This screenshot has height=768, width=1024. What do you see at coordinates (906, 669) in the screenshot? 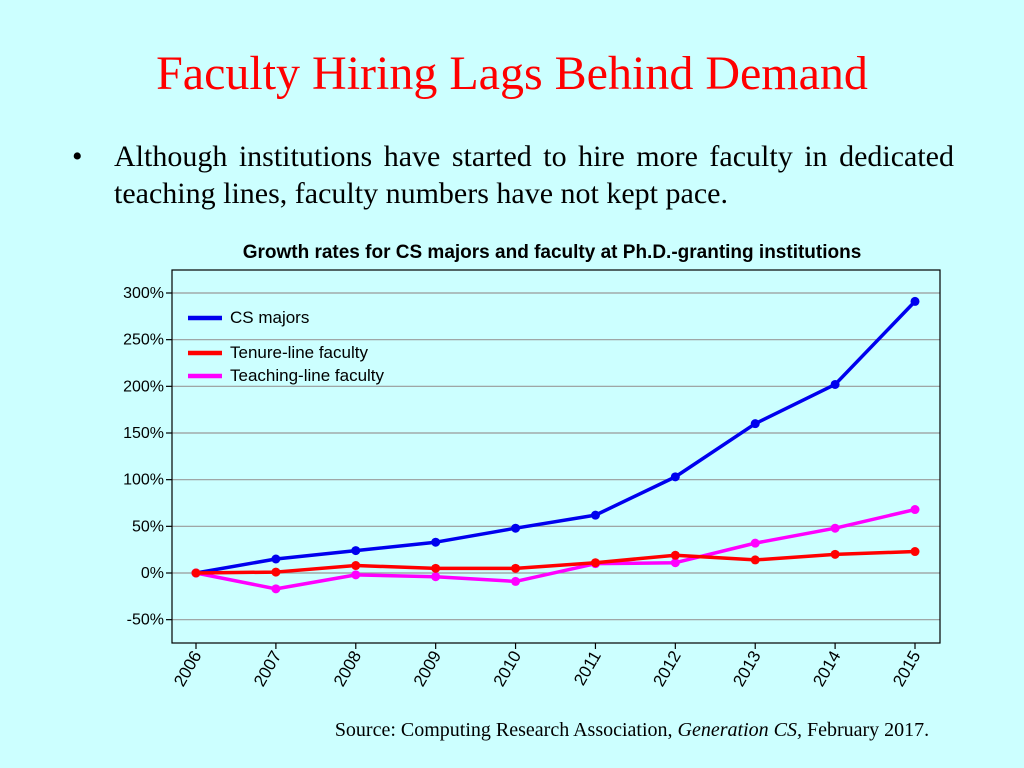
I see `x-tick-label: 2015` at bounding box center [906, 669].